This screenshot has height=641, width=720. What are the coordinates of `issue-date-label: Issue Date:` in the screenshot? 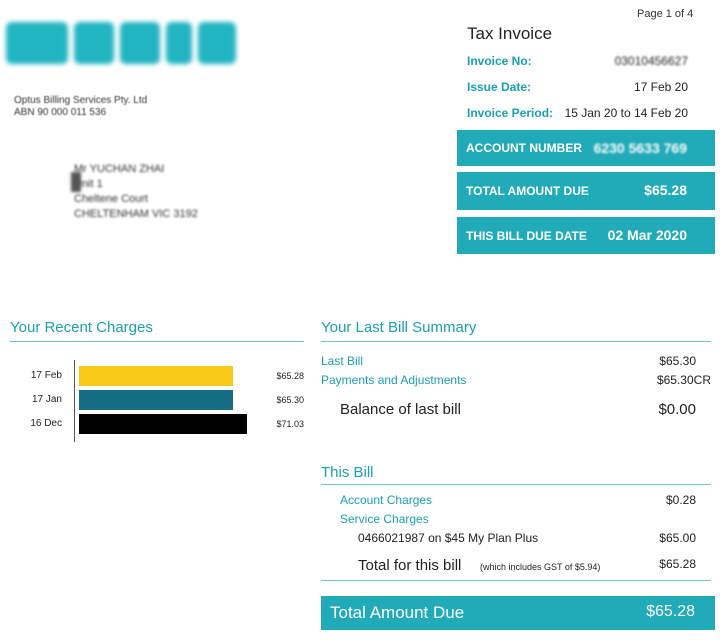 It's located at (499, 87).